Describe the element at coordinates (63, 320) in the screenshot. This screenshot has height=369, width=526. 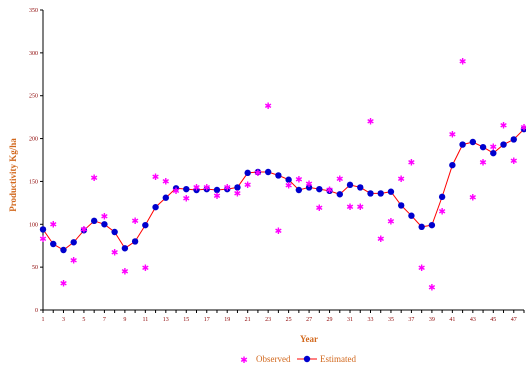
I see `x-tick-label: 3` at that location.